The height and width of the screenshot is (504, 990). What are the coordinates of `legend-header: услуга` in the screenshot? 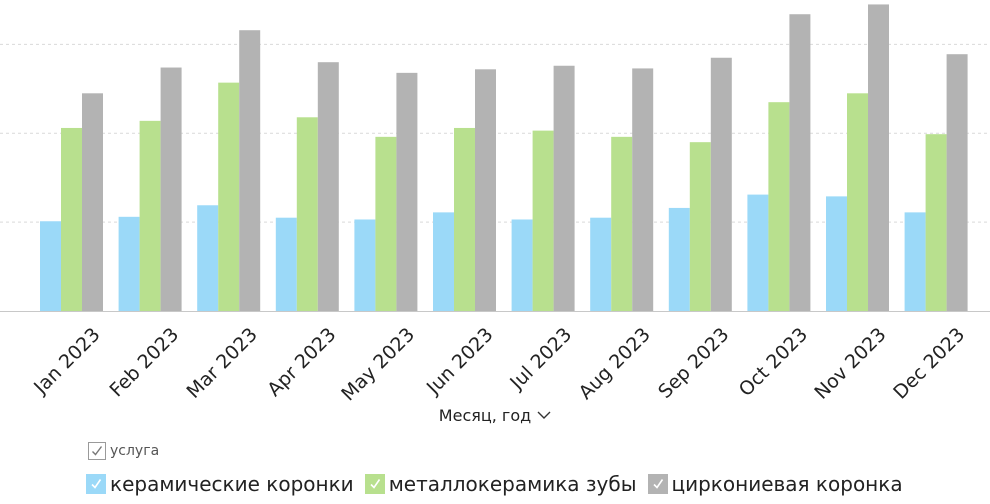 It's located at (123, 451).